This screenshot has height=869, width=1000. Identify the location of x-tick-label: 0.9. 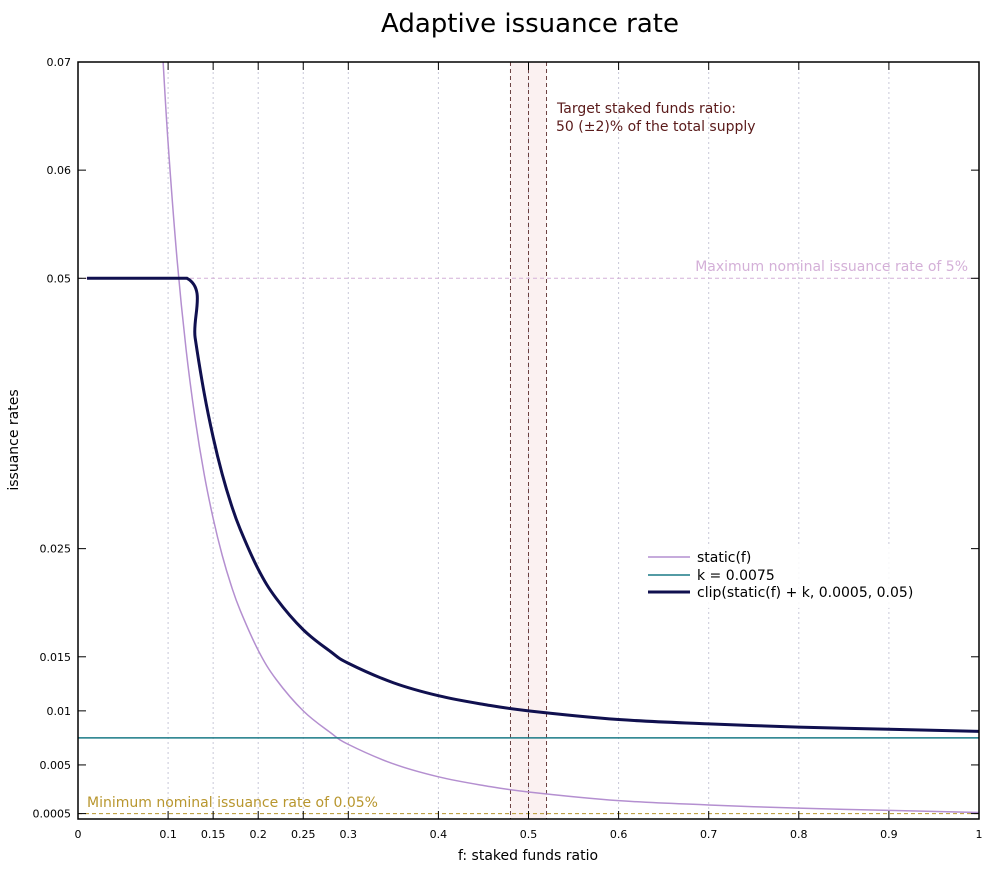
(889, 834).